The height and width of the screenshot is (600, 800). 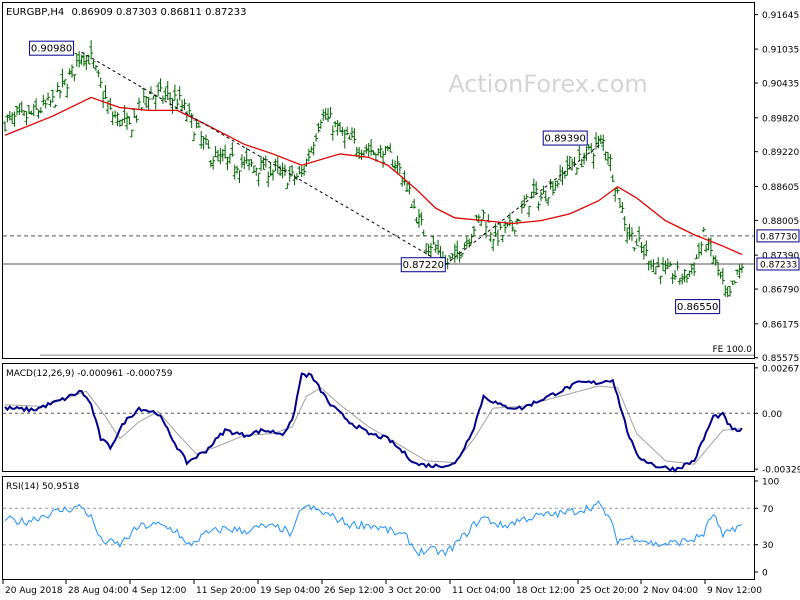 I want to click on time-tick-label: 11 Oct 04:00, so click(x=481, y=591).